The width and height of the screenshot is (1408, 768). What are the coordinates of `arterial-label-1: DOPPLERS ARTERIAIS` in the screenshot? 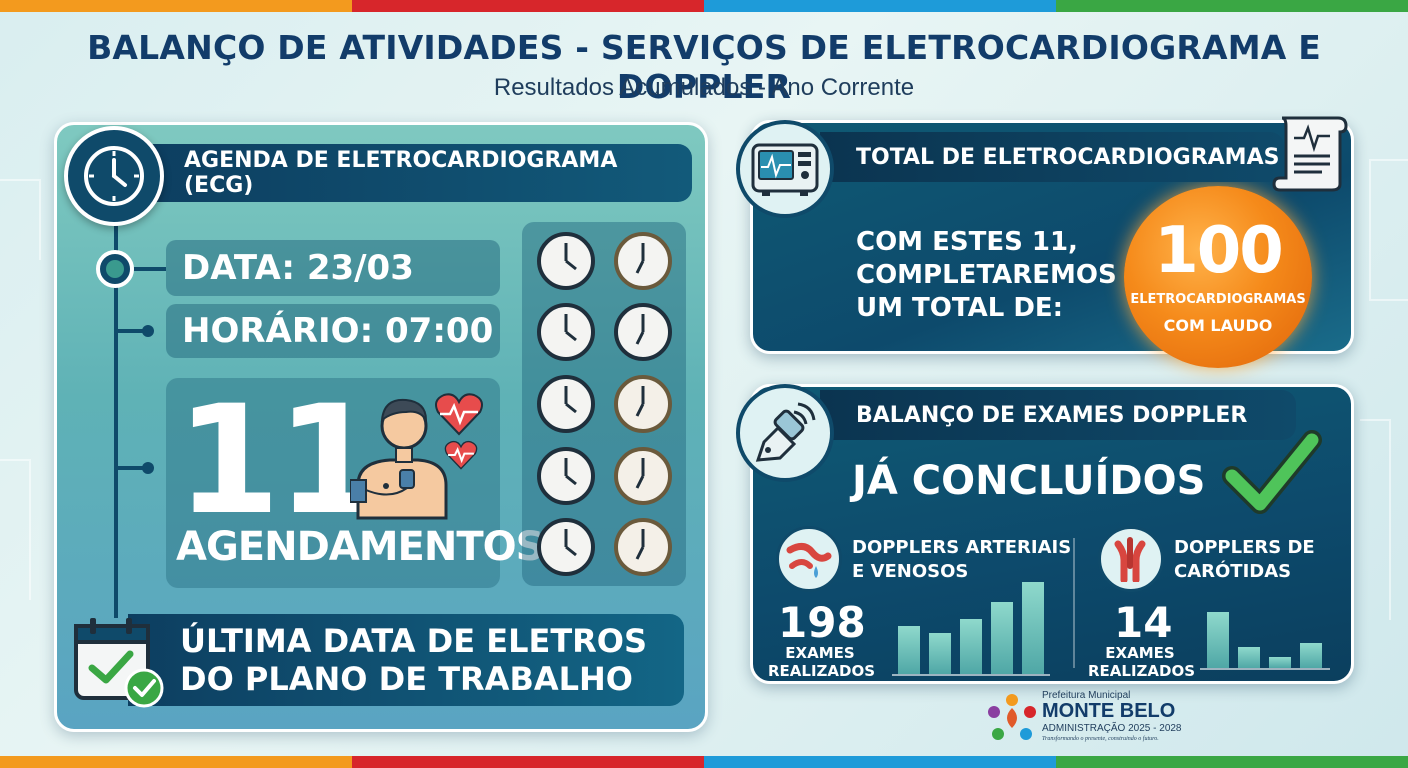 It's located at (962, 547).